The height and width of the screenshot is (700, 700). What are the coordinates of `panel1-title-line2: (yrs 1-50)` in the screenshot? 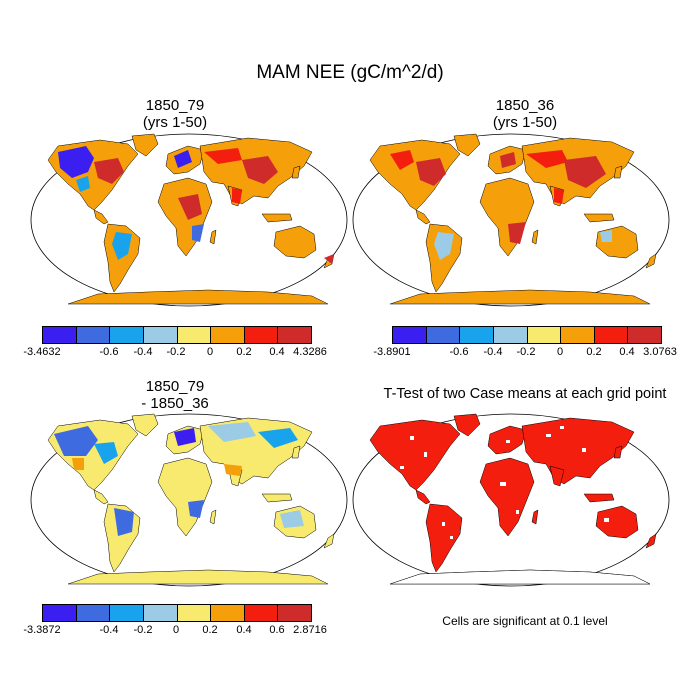 It's located at (175, 122).